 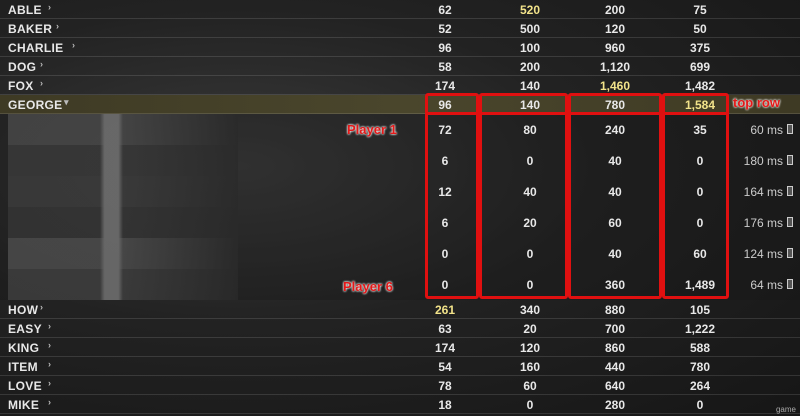 What do you see at coordinates (766, 285) in the screenshot?
I see `ping: 64 ms` at bounding box center [766, 285].